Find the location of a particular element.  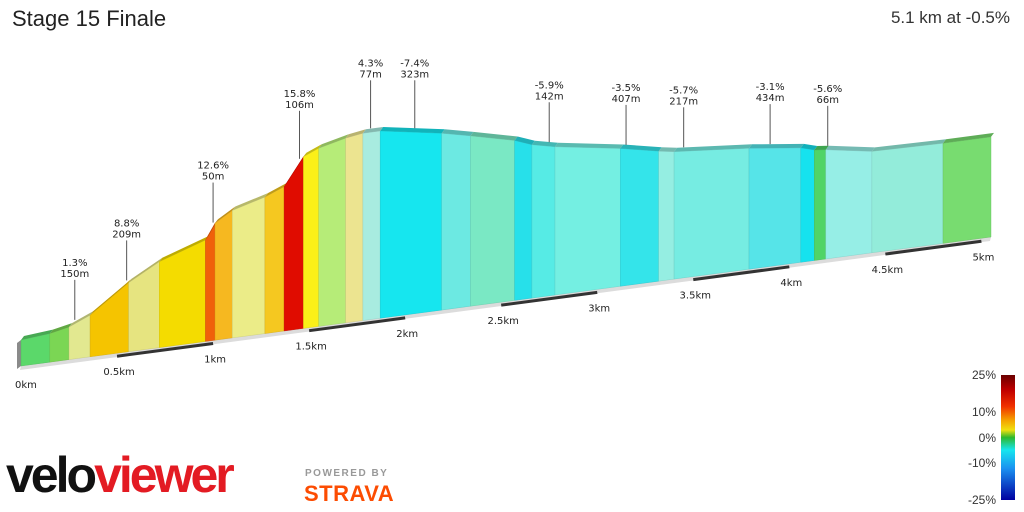

annotation-grade: -5.7% is located at coordinates (683, 90).